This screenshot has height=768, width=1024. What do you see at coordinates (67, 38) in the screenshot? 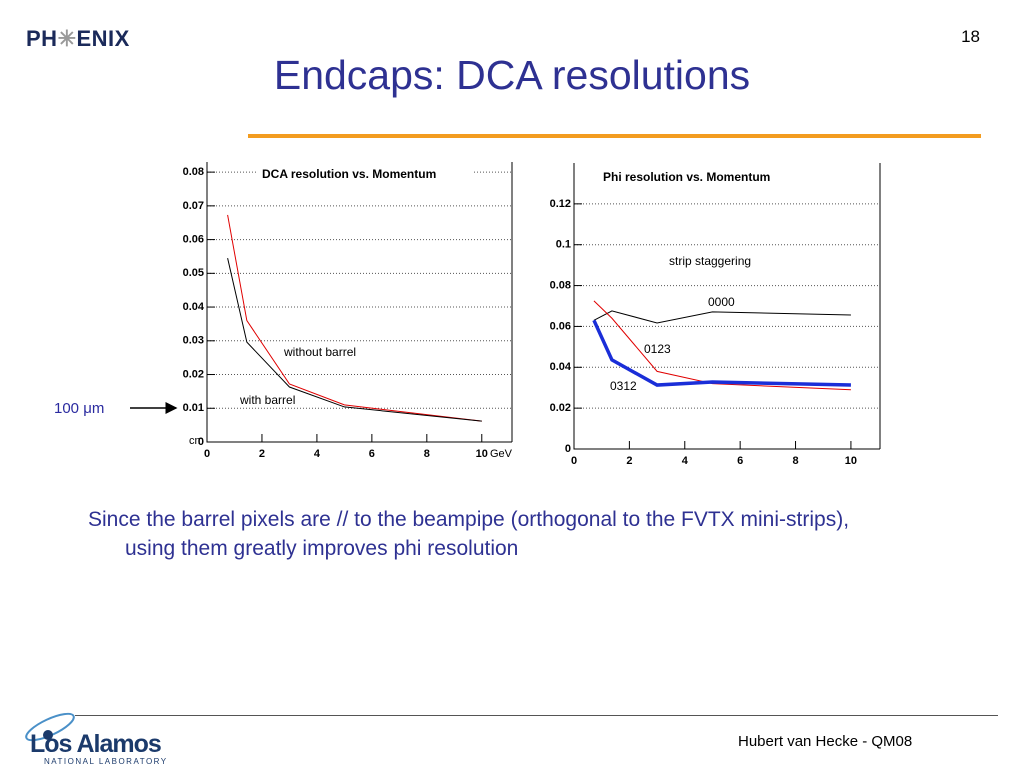
I see `logo-star: ✳` at bounding box center [67, 38].